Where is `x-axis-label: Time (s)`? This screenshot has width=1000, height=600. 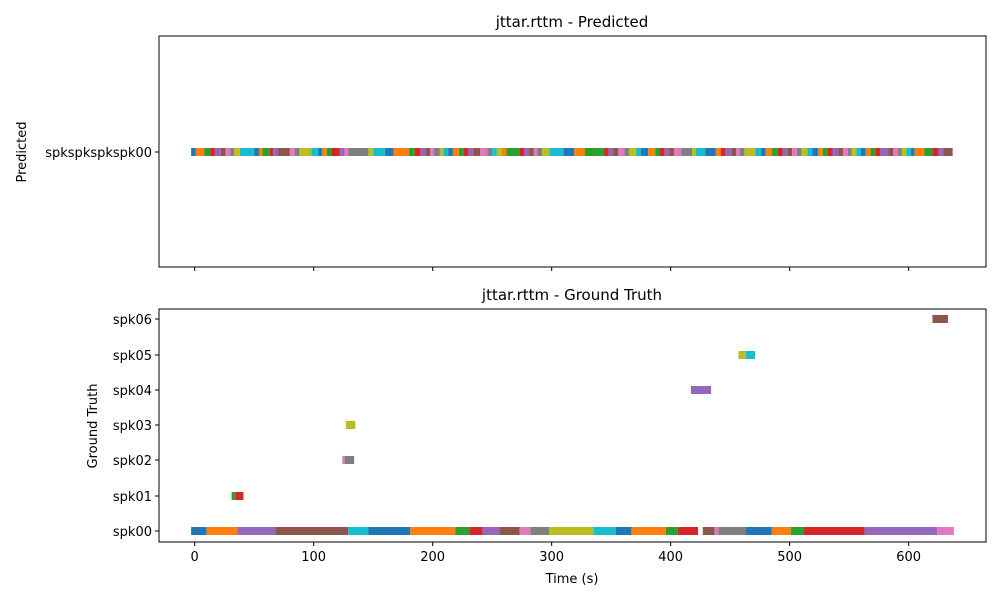 x-axis-label: Time (s) is located at coordinates (572, 579).